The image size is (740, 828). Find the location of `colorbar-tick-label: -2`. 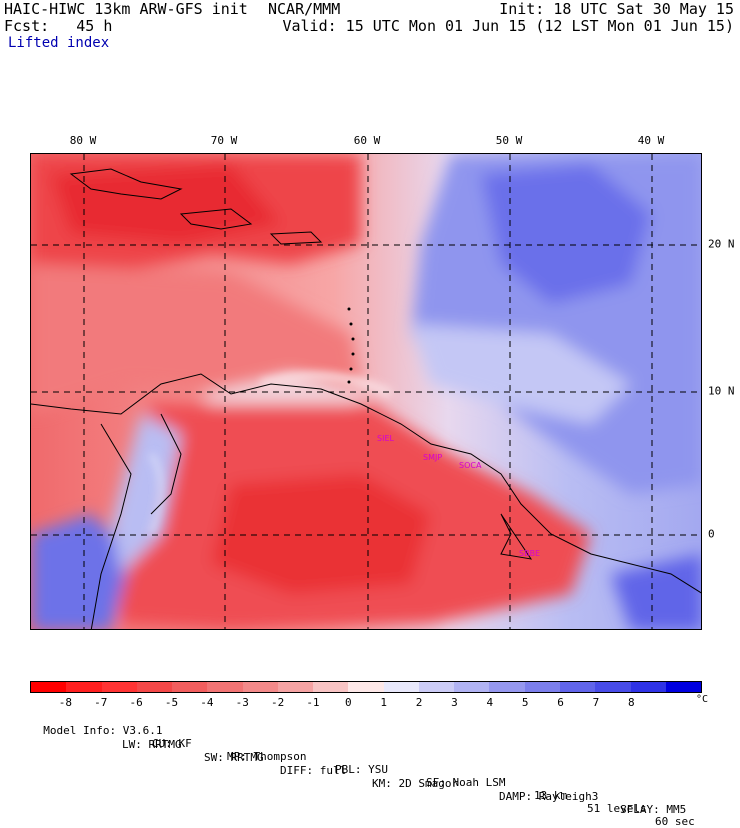

colorbar-tick-label: -2 is located at coordinates (277, 702).